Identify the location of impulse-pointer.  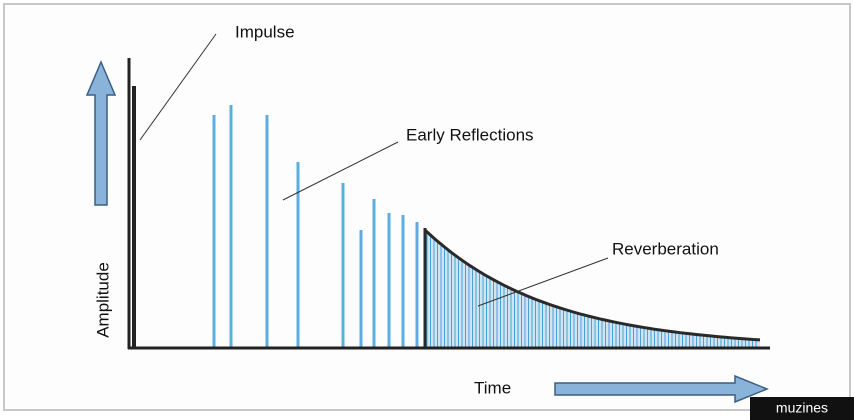
(178, 87).